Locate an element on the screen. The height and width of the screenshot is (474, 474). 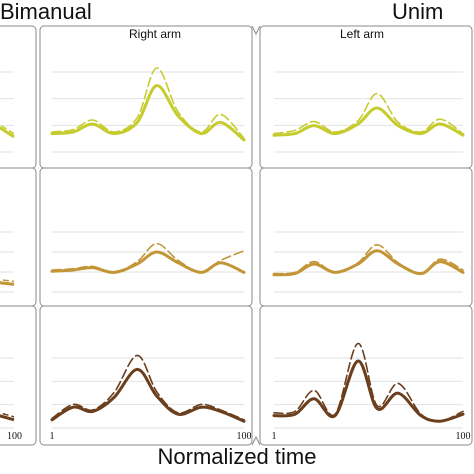
group-title-bimanual: Bimanual is located at coordinates (46, 12).